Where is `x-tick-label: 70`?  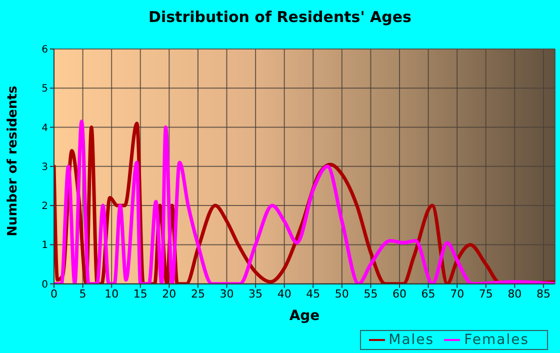
x-tick-label: 70 is located at coordinates (457, 294).